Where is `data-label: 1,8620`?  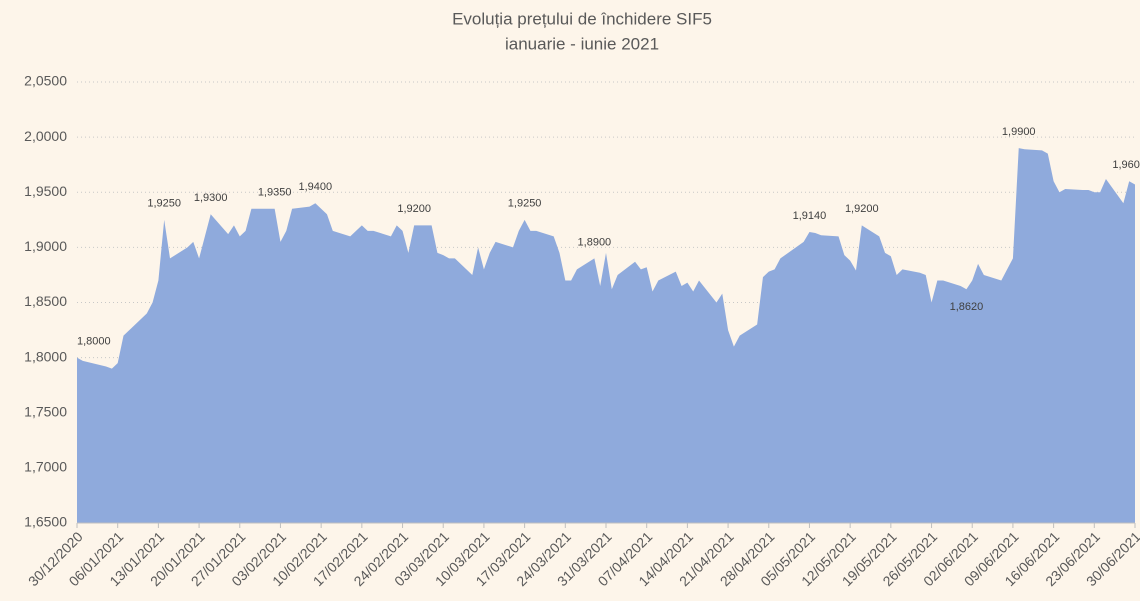 data-label: 1,8620 is located at coordinates (967, 307).